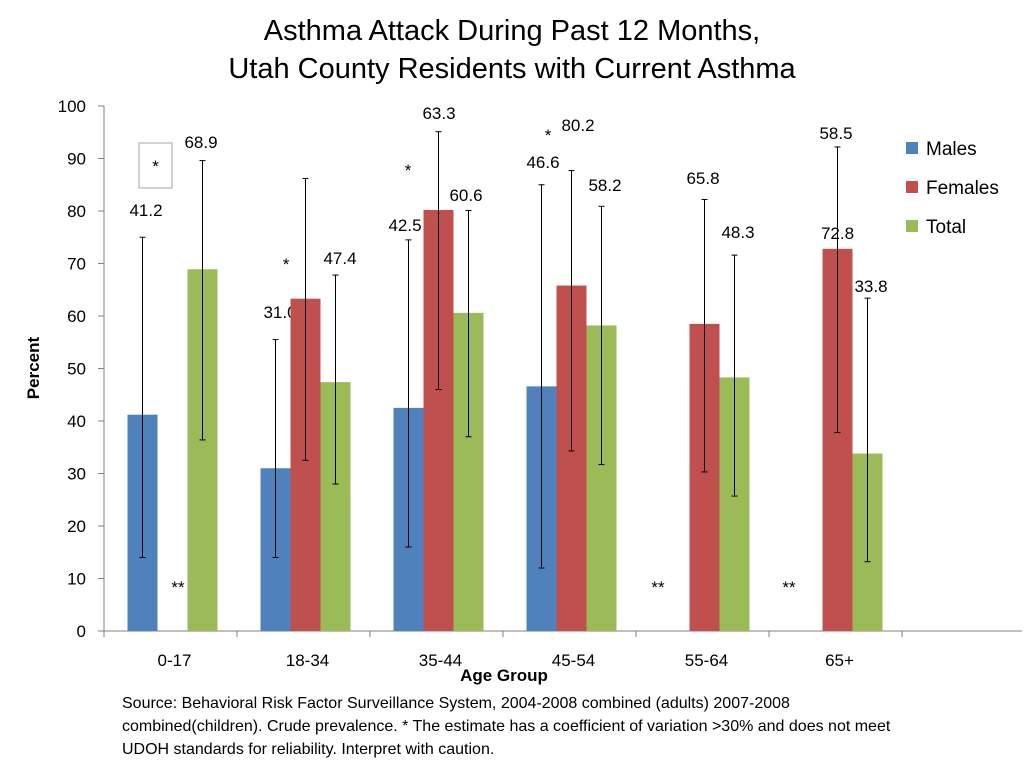 This screenshot has height=768, width=1024. Describe the element at coordinates (912, 226) in the screenshot. I see `legend-swatch-total` at that location.